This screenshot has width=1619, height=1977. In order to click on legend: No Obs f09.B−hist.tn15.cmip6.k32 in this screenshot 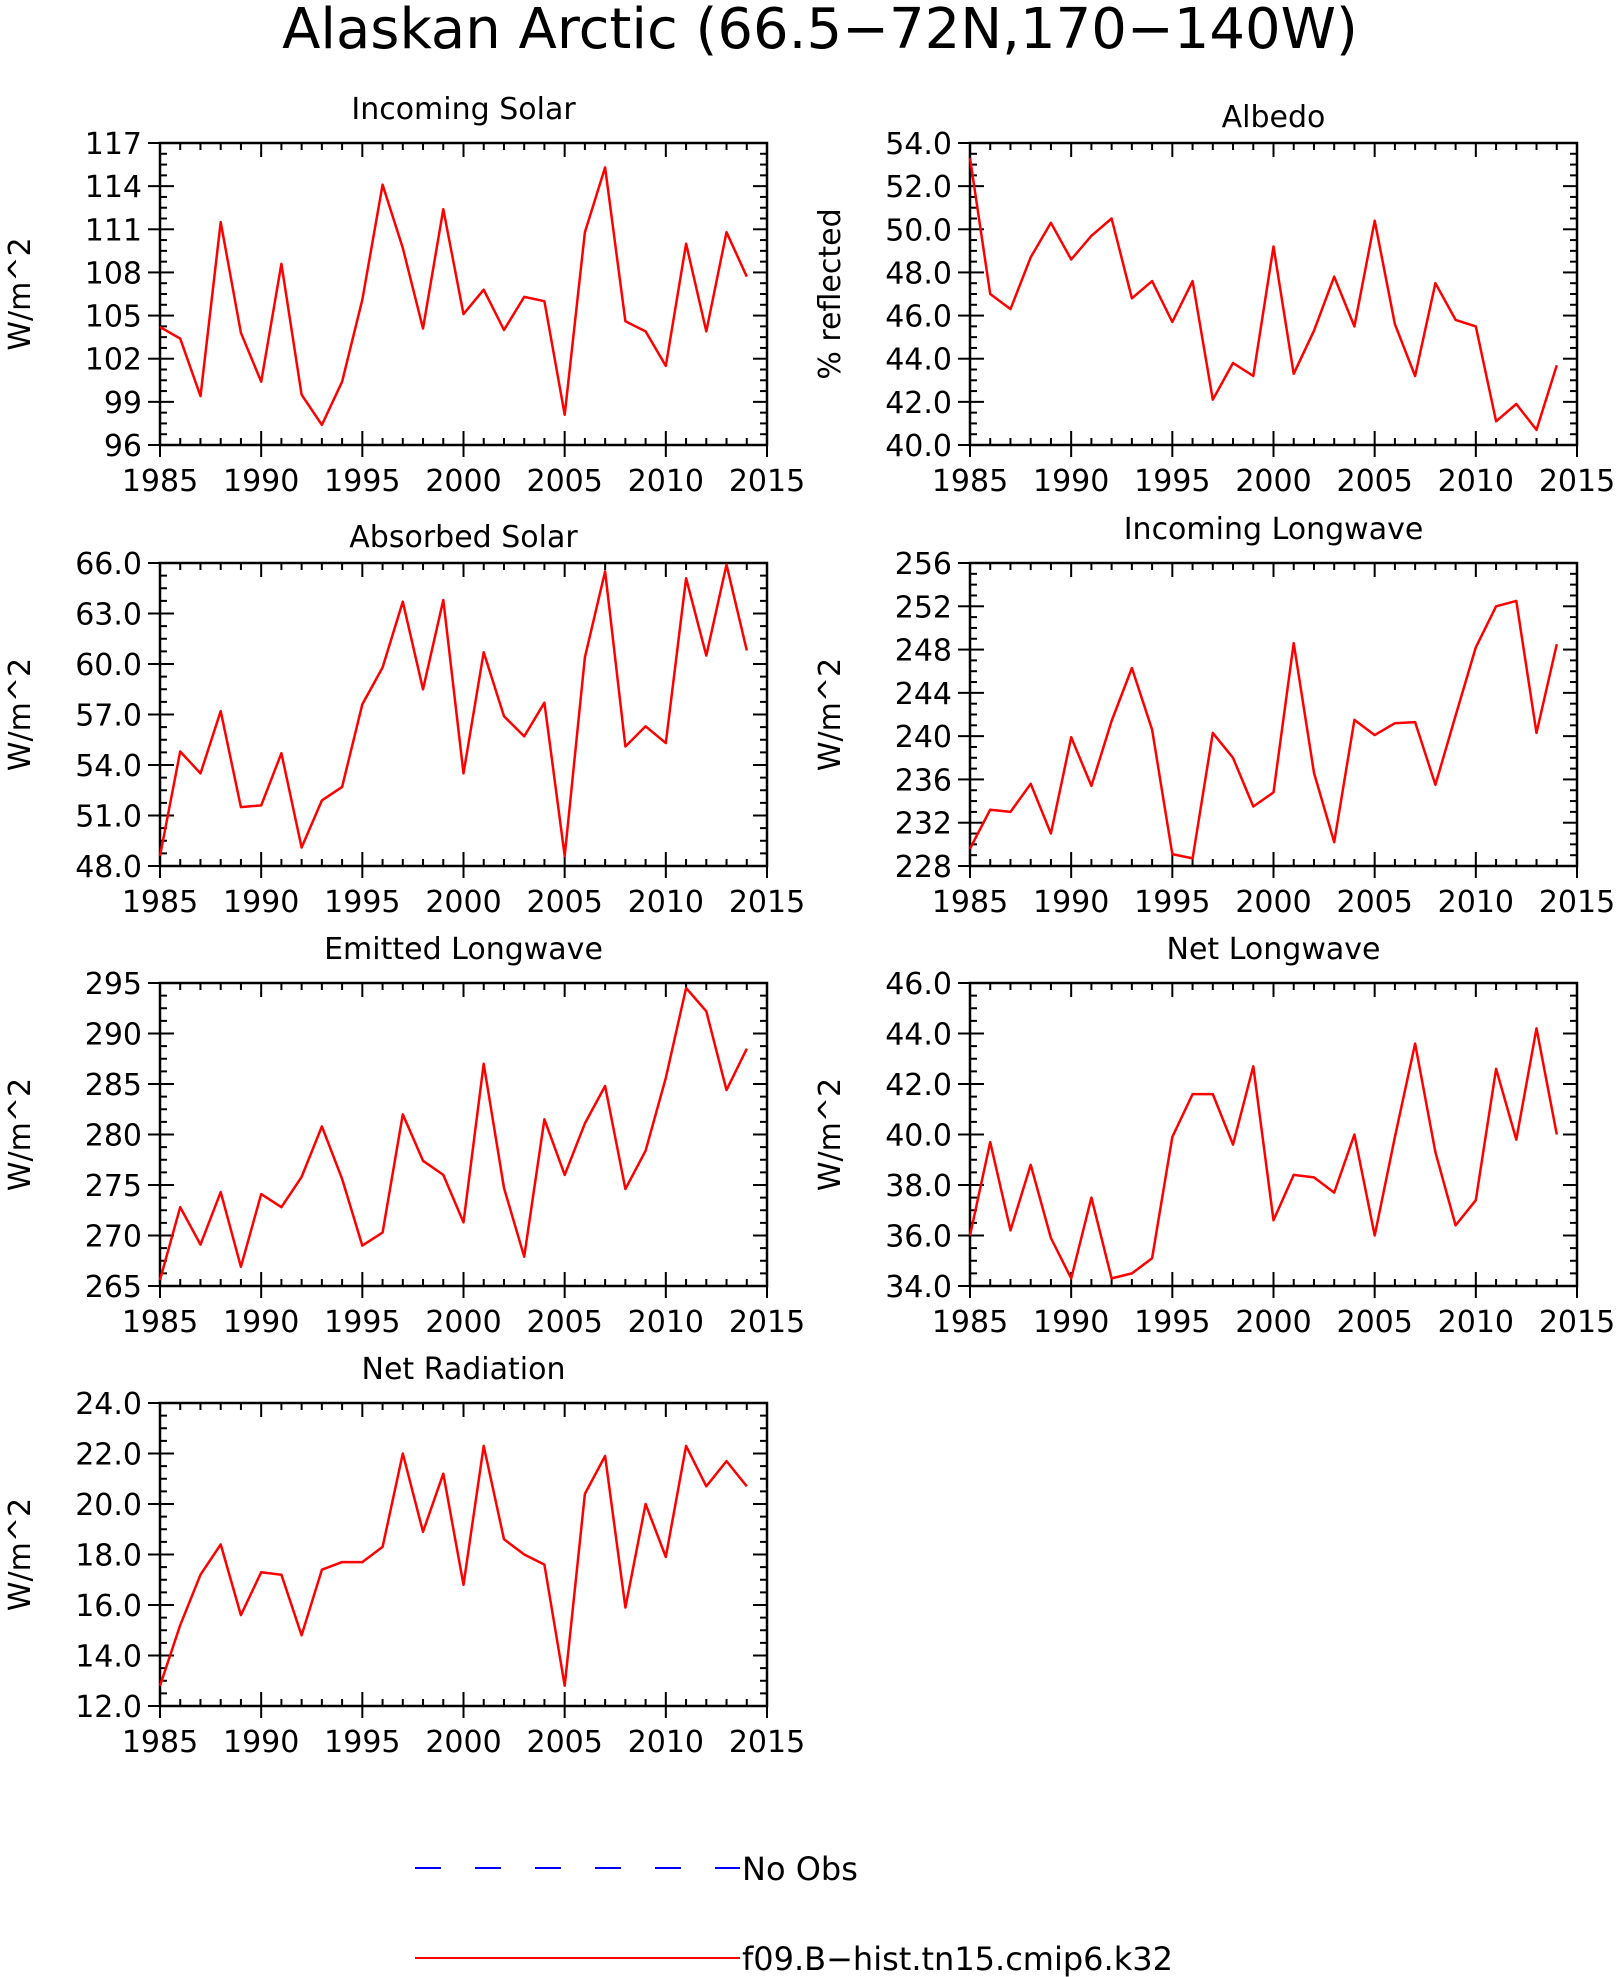, I will do `click(794, 1913)`.